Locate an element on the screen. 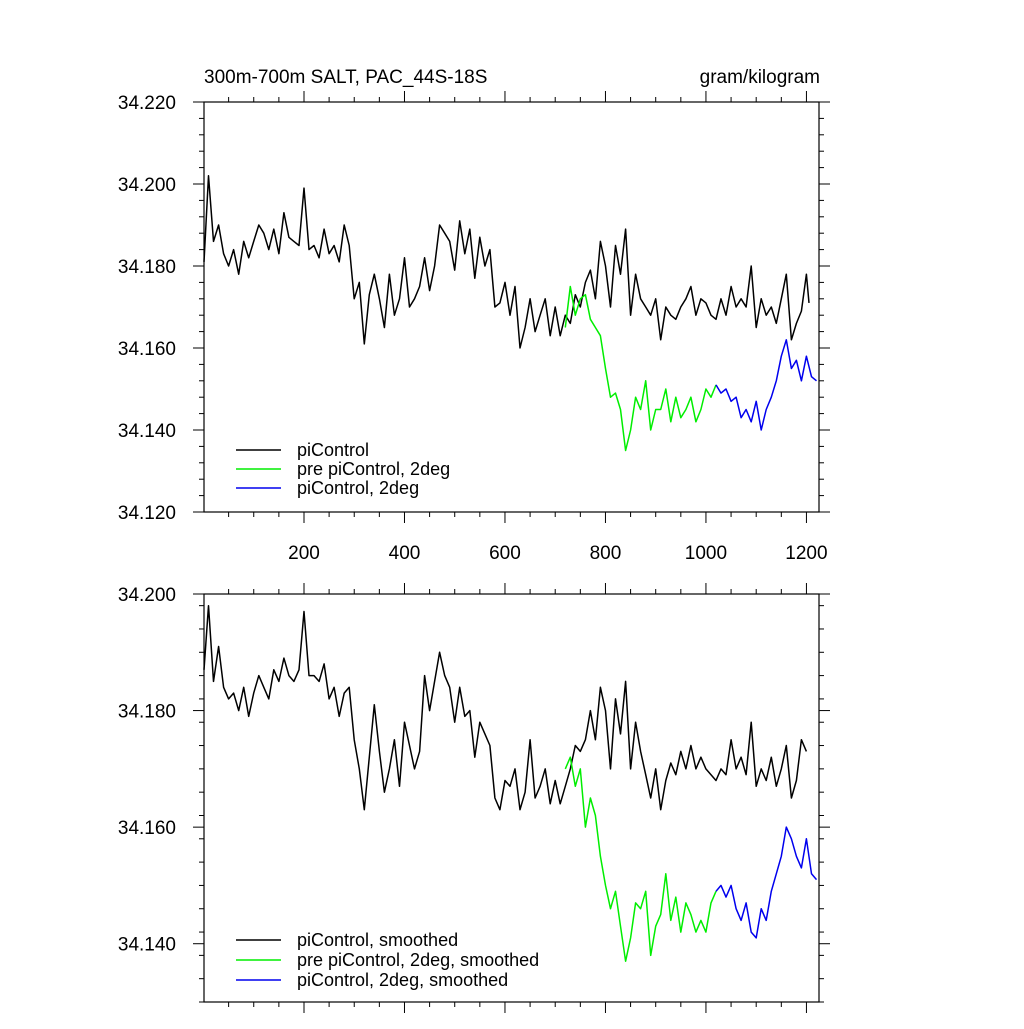  y-tick-label: 34.220 is located at coordinates (147, 103).